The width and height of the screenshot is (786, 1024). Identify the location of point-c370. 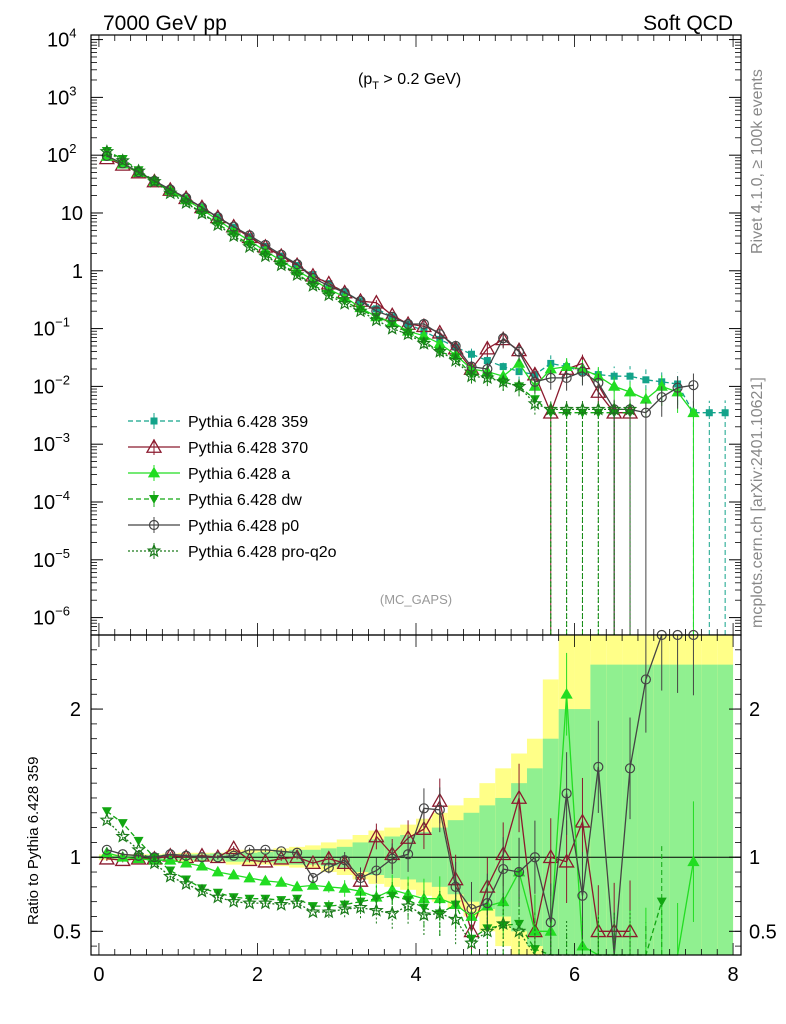
(154, 180).